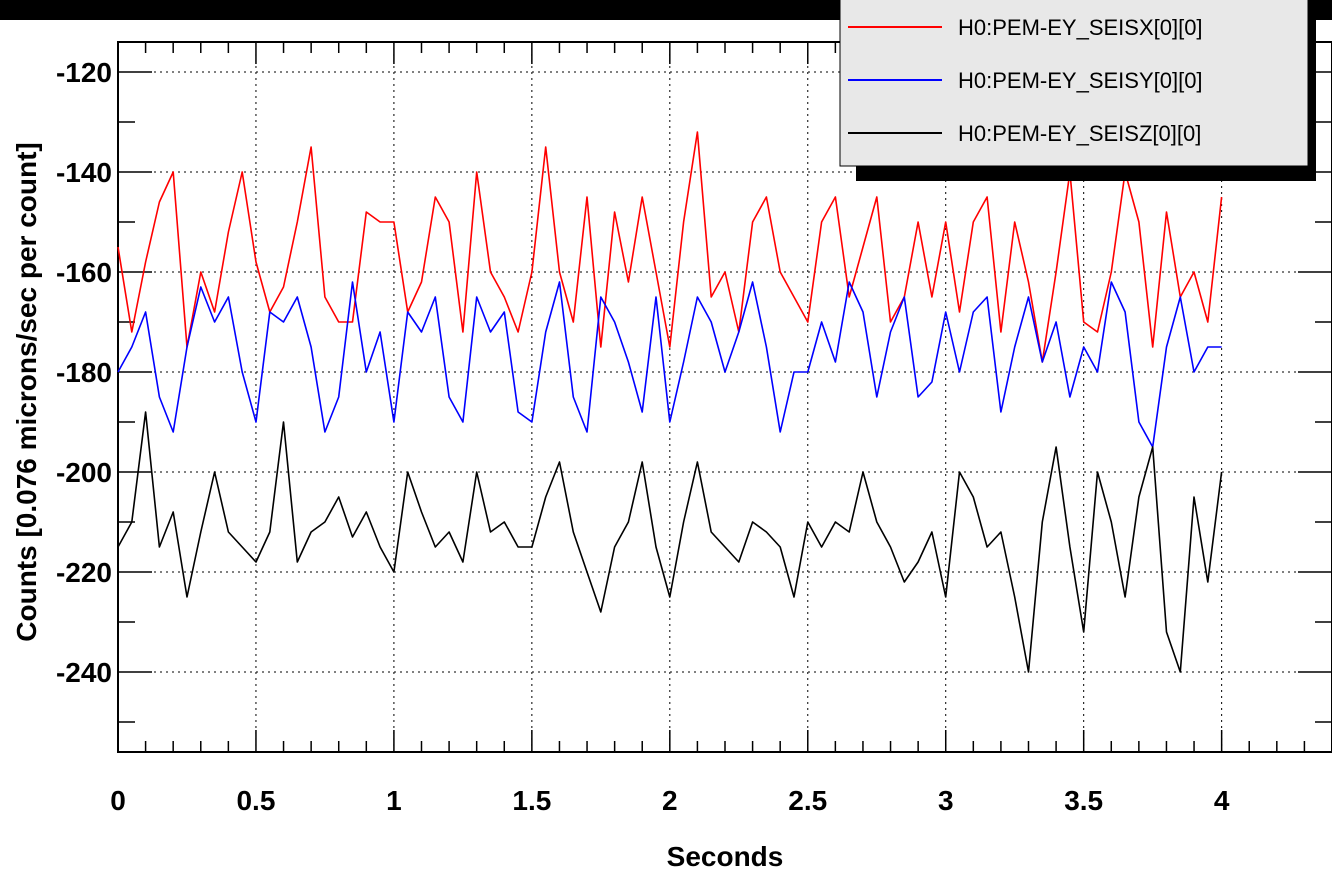 The image size is (1332, 877). Describe the element at coordinates (84, 272) in the screenshot. I see `y-tick-label: -160` at that location.